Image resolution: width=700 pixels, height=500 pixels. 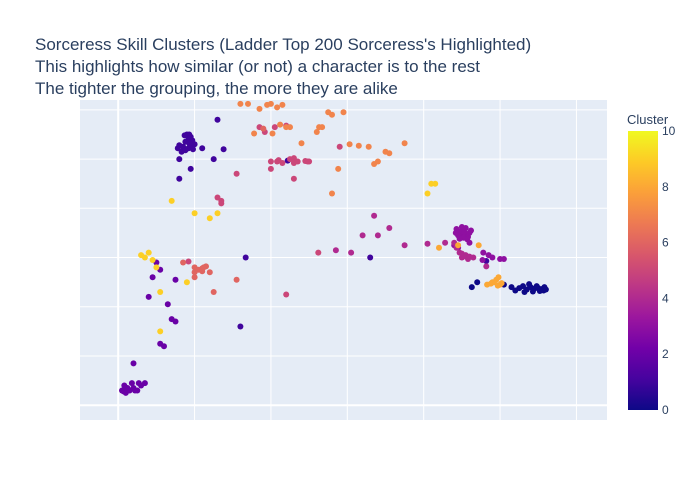 What do you see at coordinates (665, 410) in the screenshot?
I see `colorbar-tick-label: 0` at bounding box center [665, 410].